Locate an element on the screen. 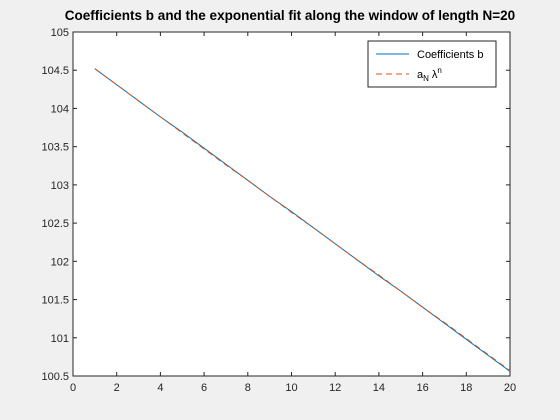 This screenshot has width=560, height=420. y-tick-label: 103 is located at coordinates (60, 186).